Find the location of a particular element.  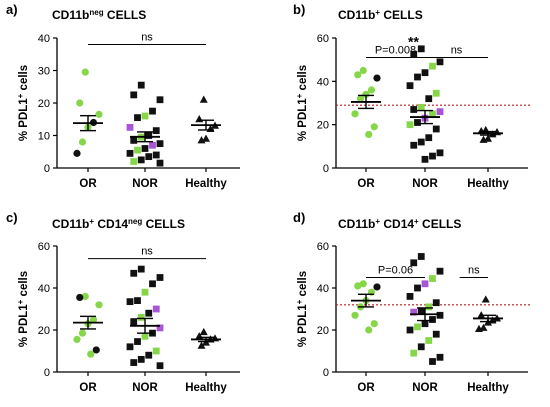

y-tick-label: 30 is located at coordinates (44, 72).